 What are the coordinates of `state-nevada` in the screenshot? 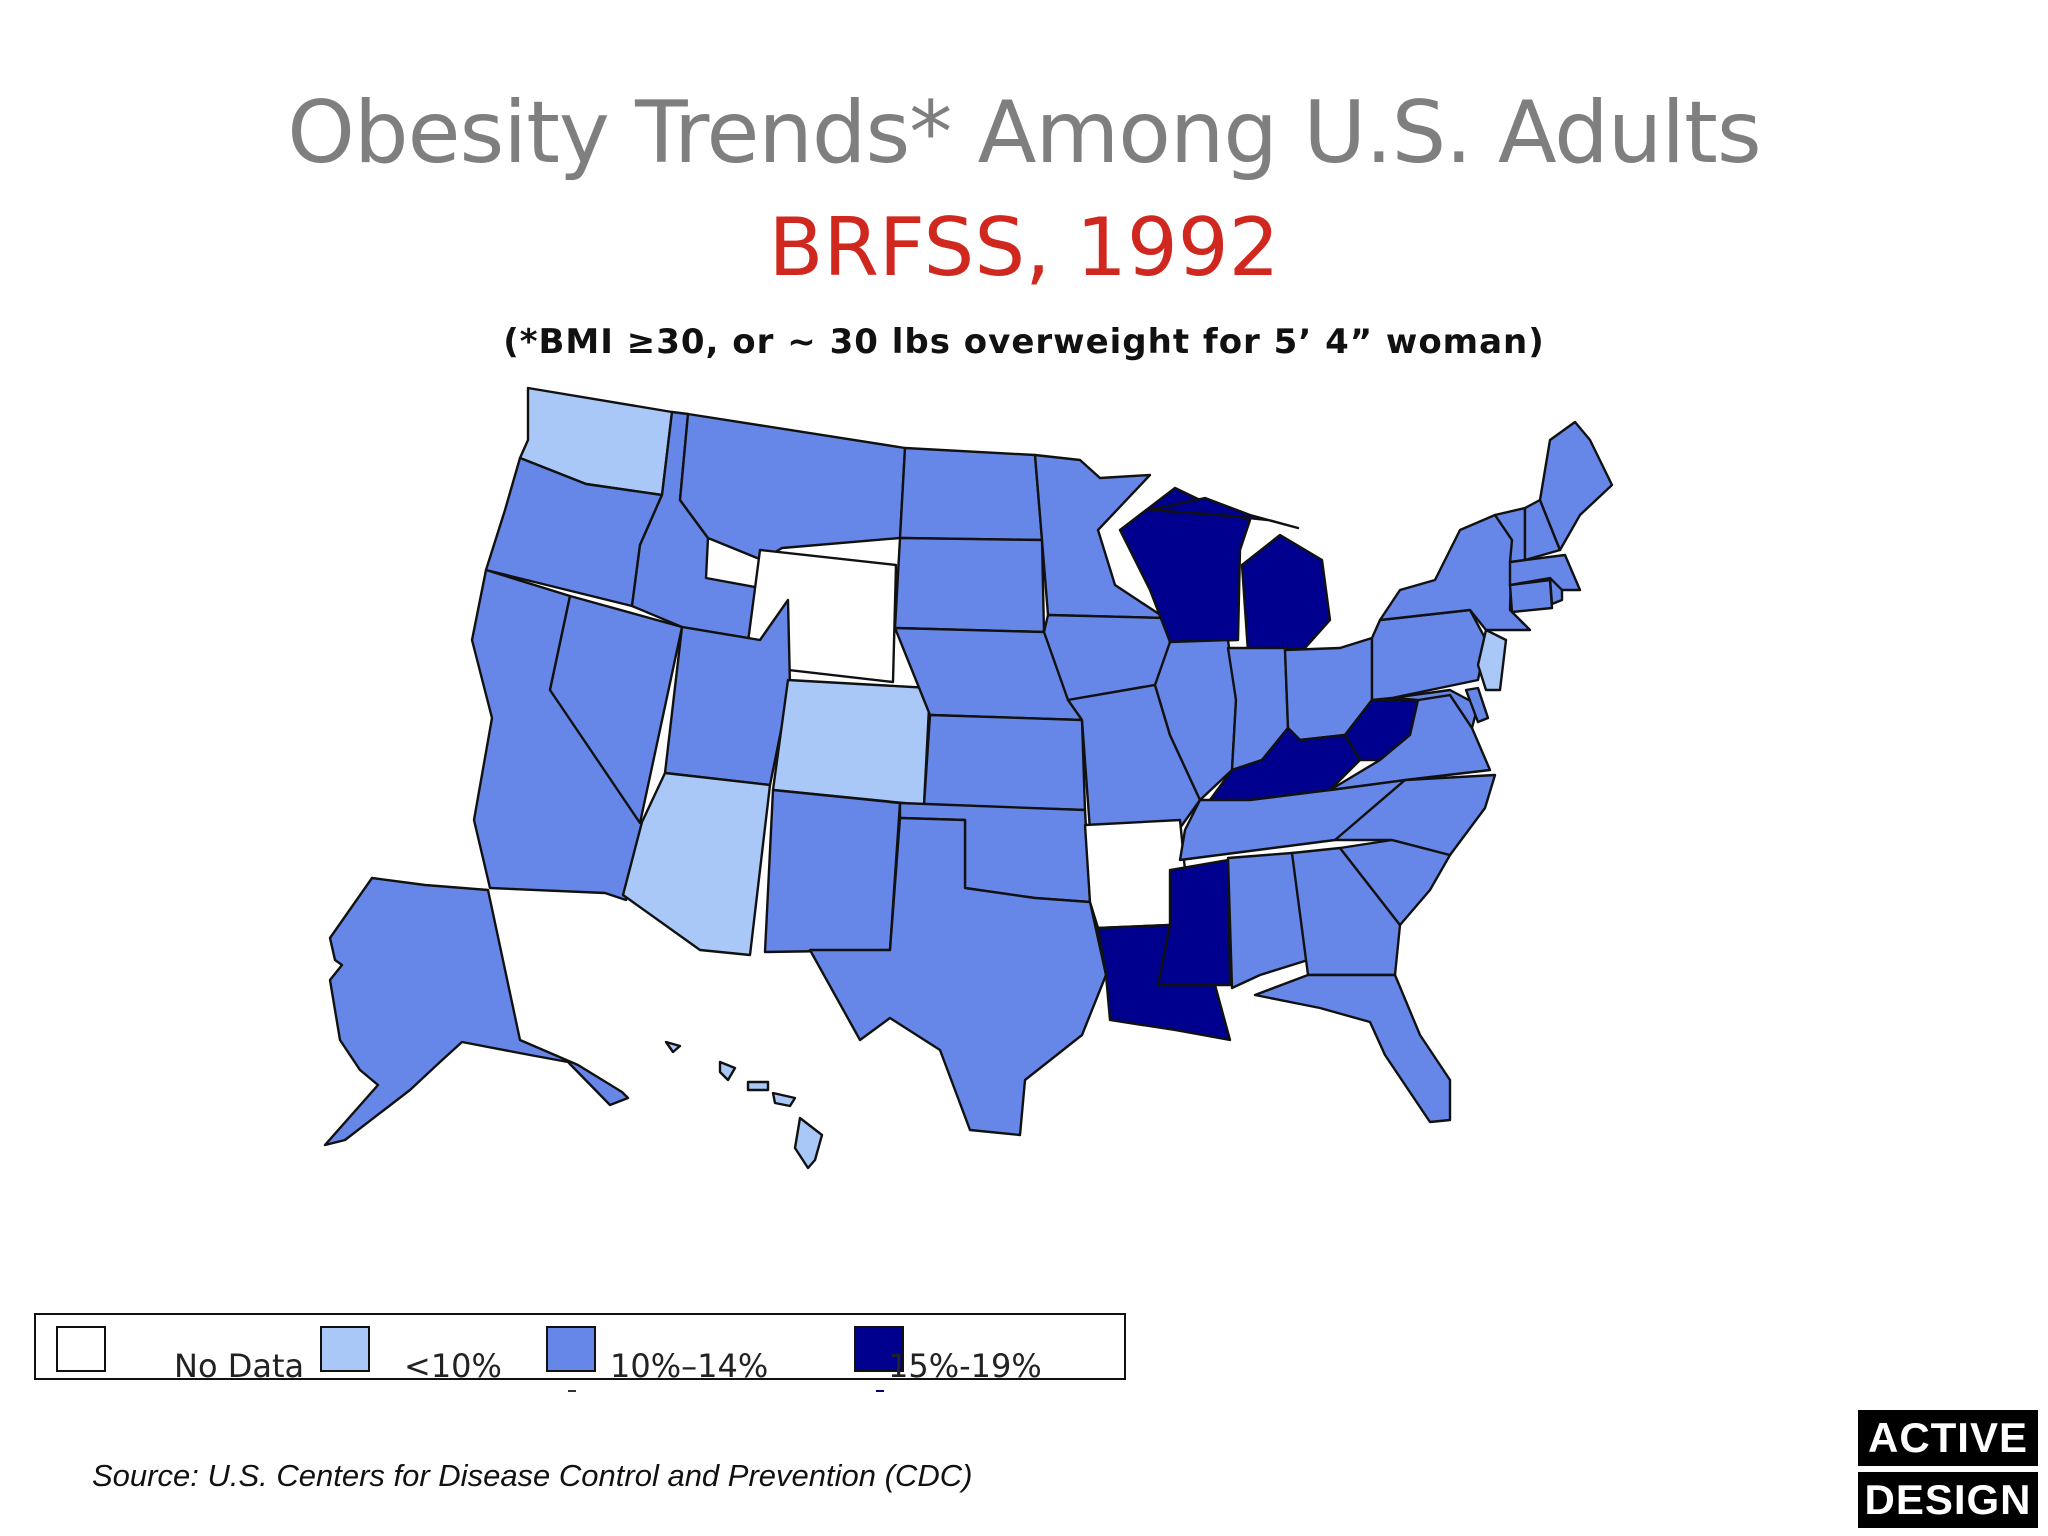 It's located at (616, 709).